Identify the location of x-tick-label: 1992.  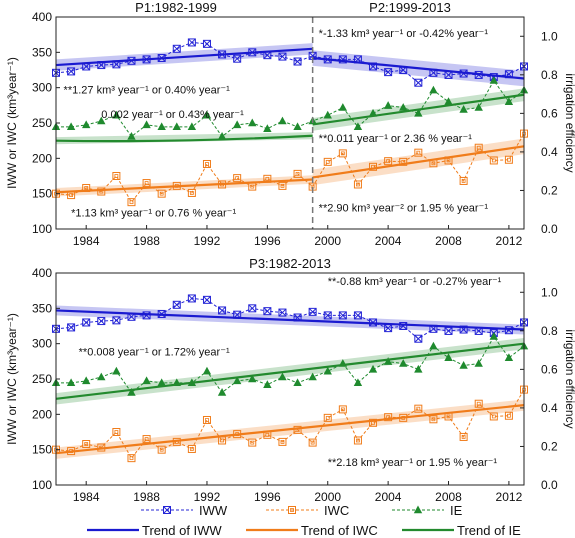
(207, 241).